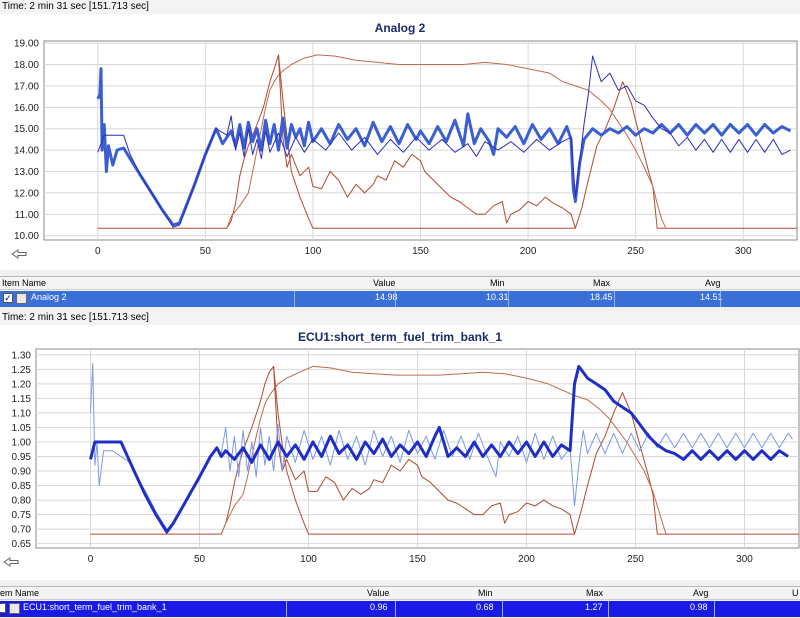  Describe the element at coordinates (22, 355) in the screenshot. I see `y-tick-label: 1.30` at that location.